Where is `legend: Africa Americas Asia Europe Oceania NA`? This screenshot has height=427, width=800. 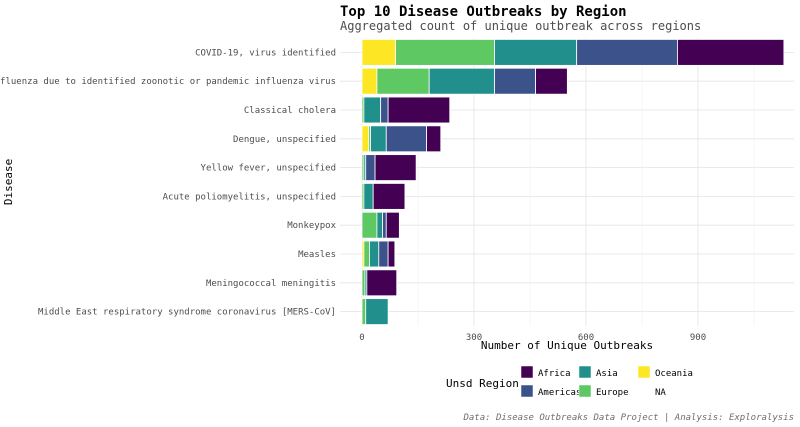 legend: Africa Americas Asia Europe Oceania NA is located at coordinates (606, 381).